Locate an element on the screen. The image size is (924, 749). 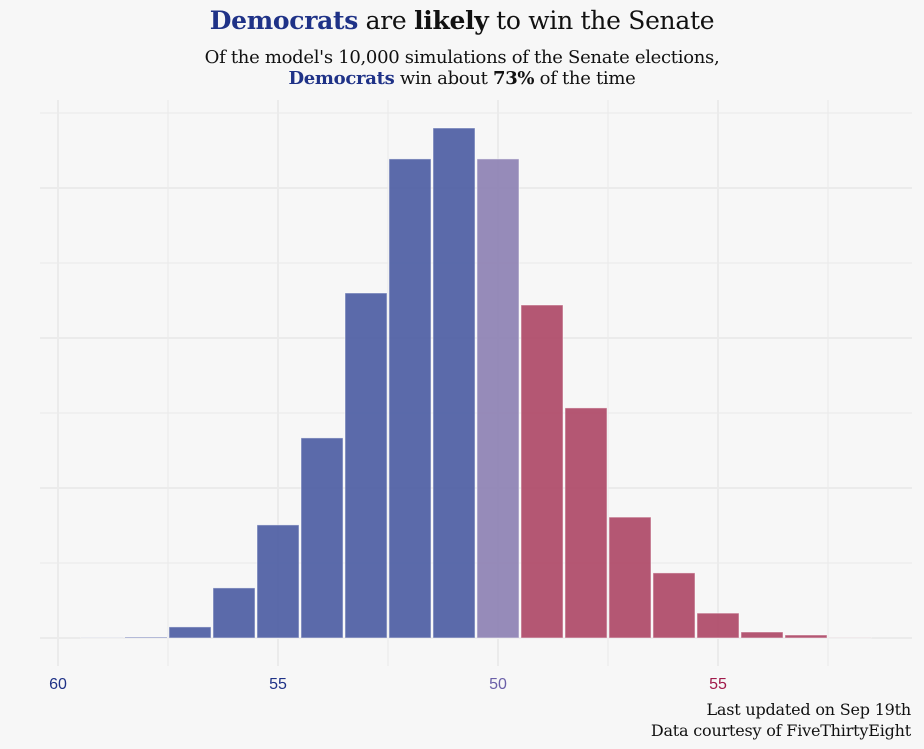
x-axis-tick-labels: 60 55 50 55 is located at coordinates (388, 684).